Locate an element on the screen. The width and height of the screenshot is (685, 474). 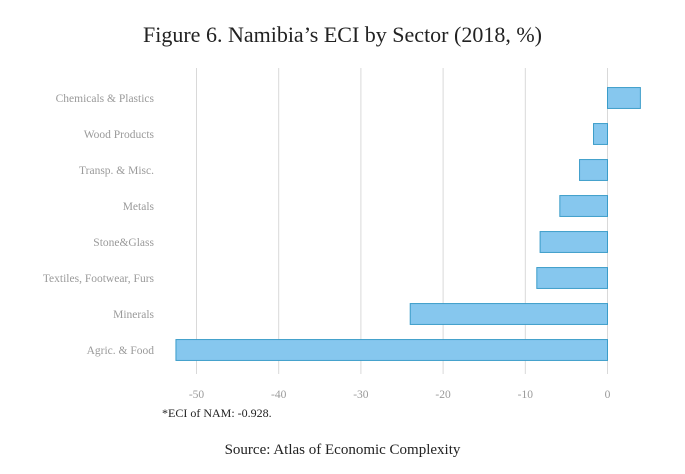
source-note: Source: Atlas of Economic Complexity is located at coordinates (342, 450).